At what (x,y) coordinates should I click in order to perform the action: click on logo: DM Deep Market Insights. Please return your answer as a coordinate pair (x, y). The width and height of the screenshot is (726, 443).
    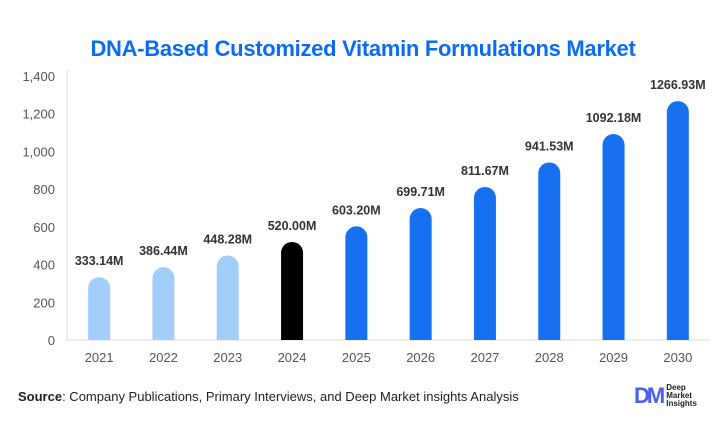
    Looking at the image, I should click on (665, 396).